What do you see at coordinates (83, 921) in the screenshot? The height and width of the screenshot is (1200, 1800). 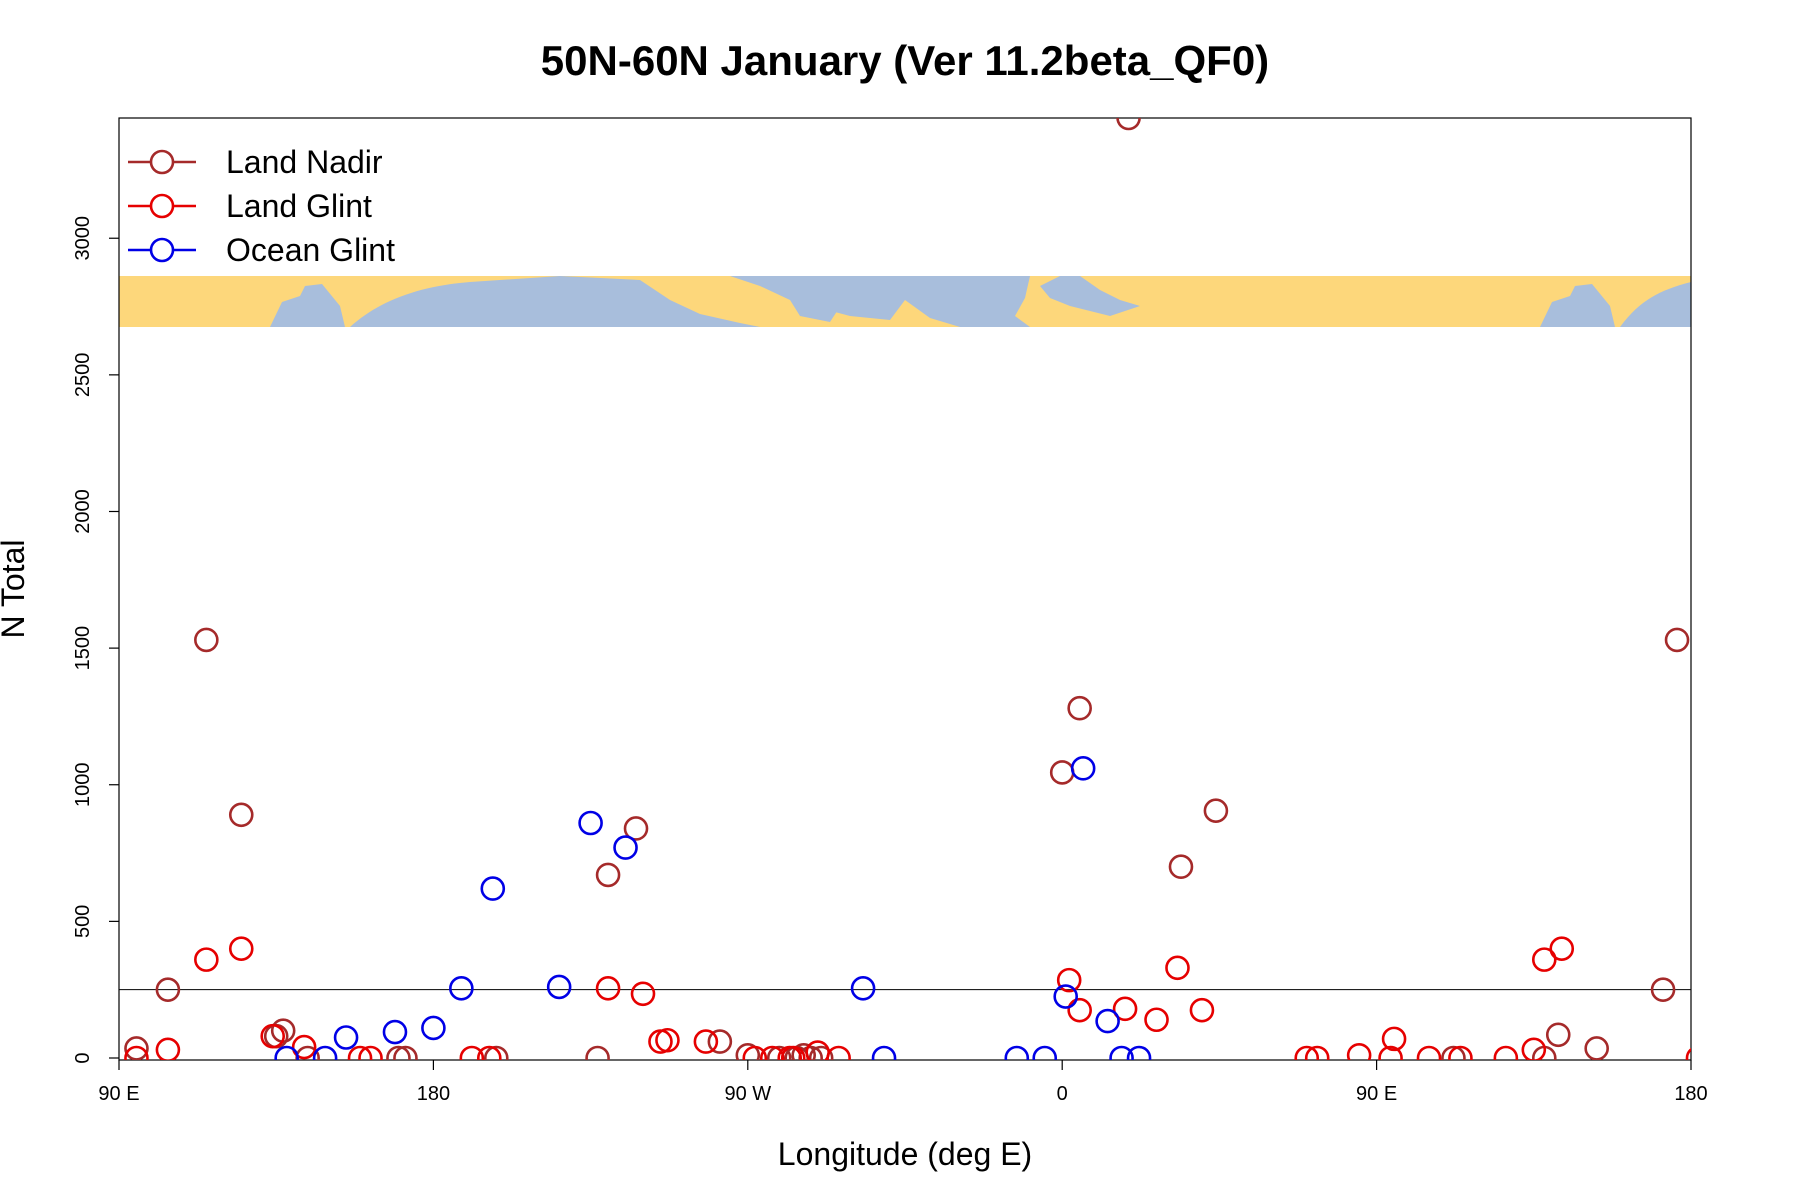 I see `y-tick-label: 500` at bounding box center [83, 921].